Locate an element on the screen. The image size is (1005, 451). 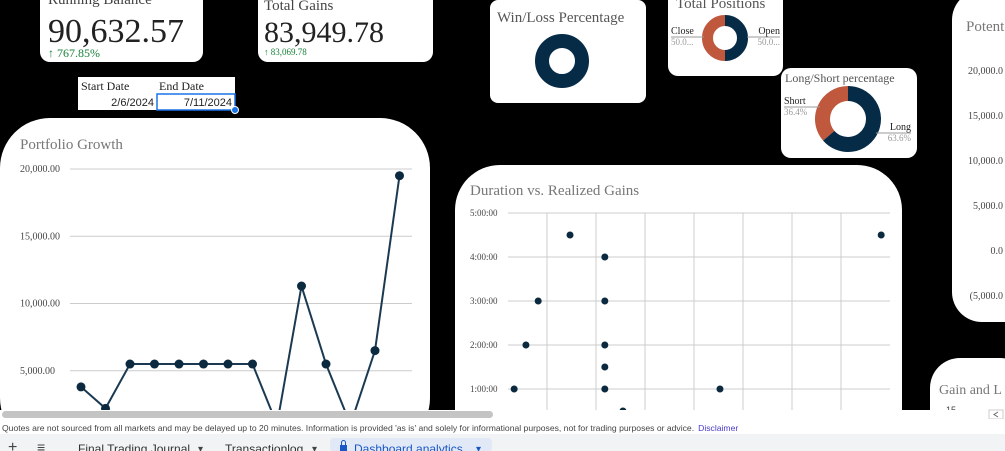
add-sheet-icon: + is located at coordinates (12, 445).